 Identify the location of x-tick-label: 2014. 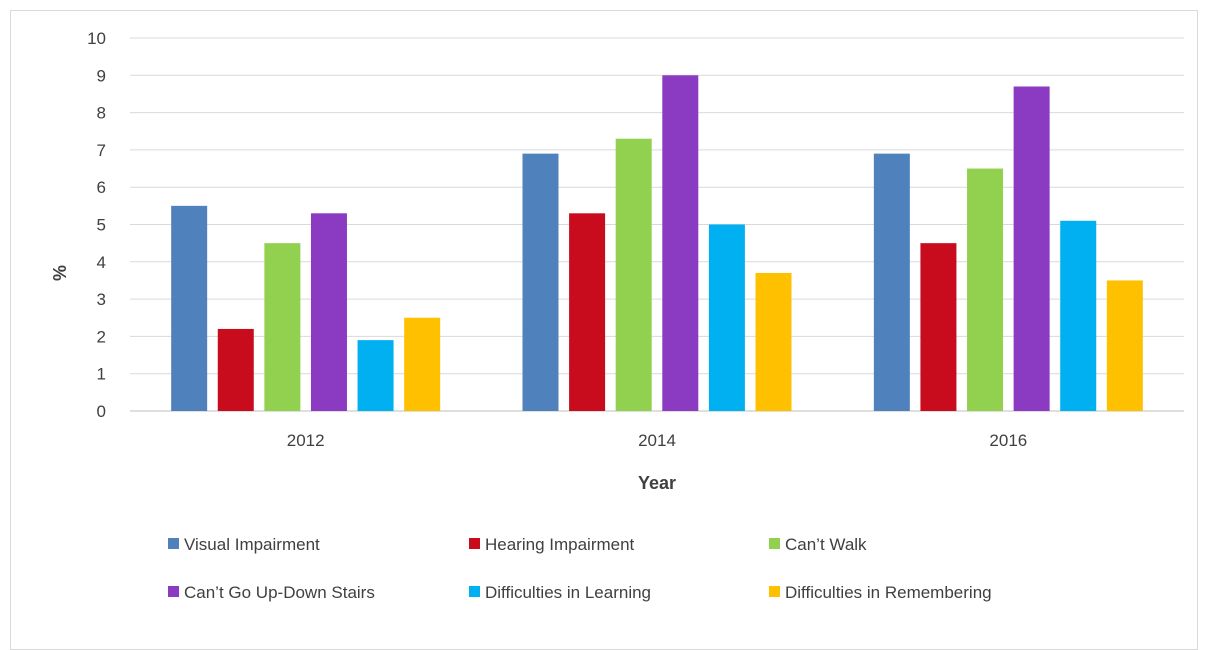
(657, 440).